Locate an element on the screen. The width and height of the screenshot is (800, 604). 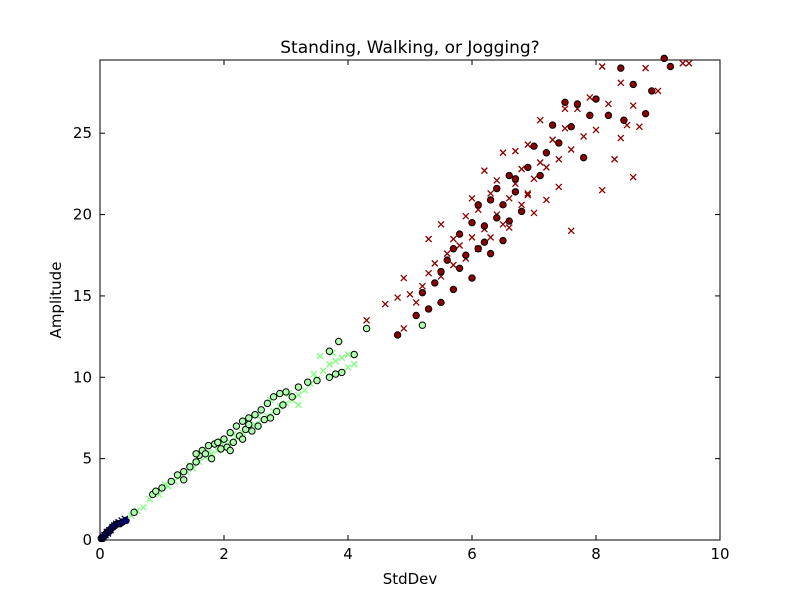
x-tick-label: 2 is located at coordinates (224, 554).